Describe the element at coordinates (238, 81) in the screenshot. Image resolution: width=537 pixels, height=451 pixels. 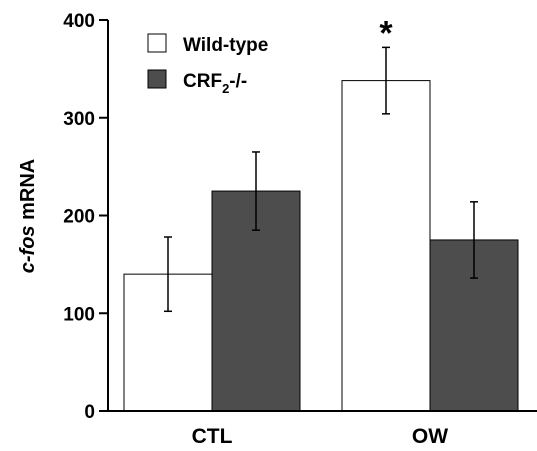
I see `legend-label-crf2-suffix: -/-` at that location.